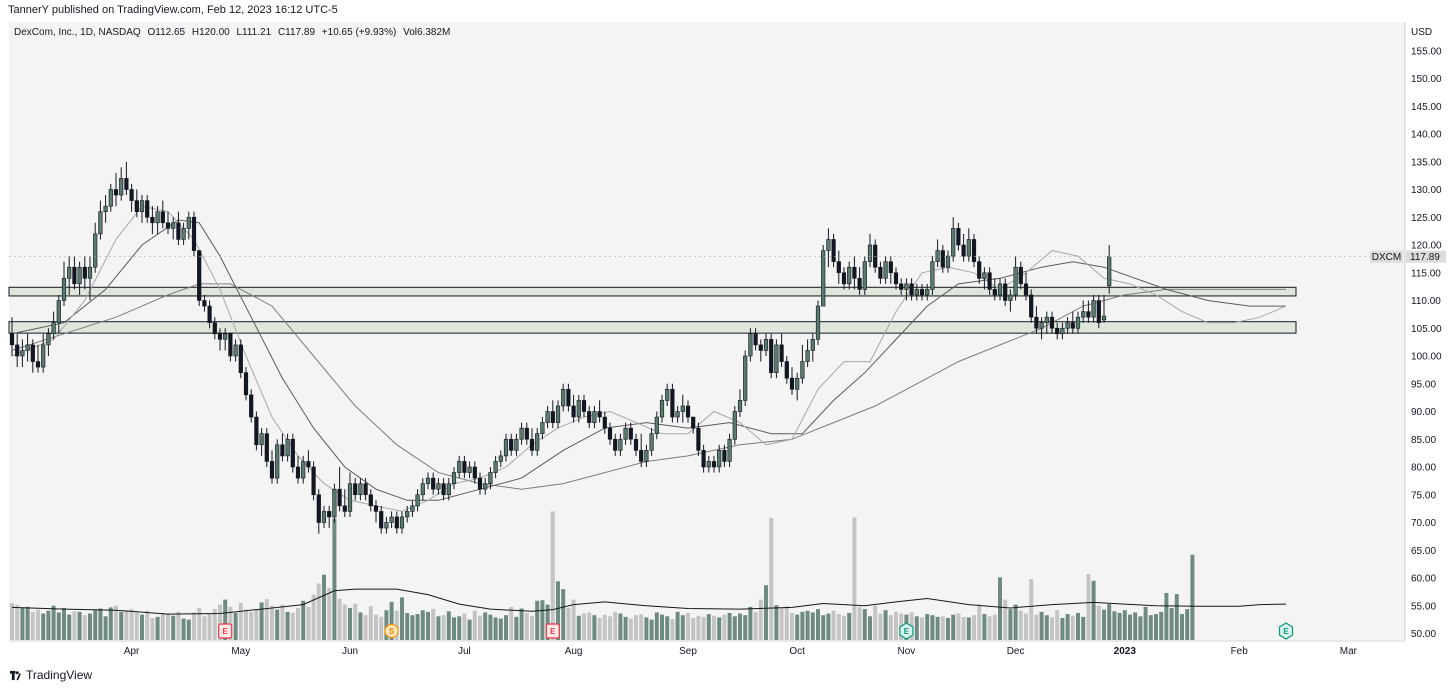 The image size is (1456, 691). I want to click on price-label: 117.89, so click(1425, 257).